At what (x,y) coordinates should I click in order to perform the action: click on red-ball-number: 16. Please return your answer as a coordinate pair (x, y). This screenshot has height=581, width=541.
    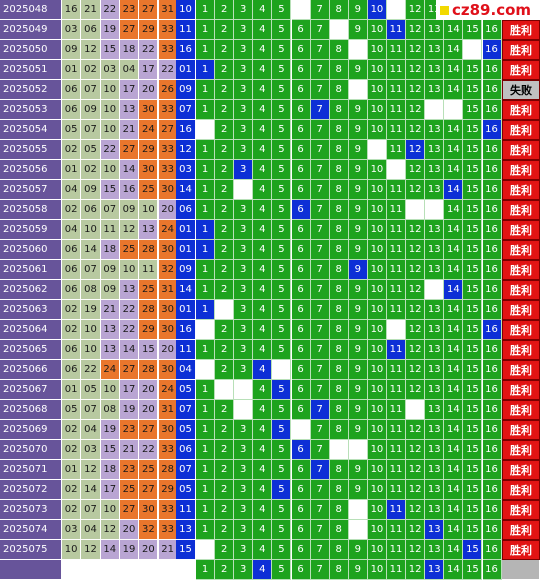
    Looking at the image, I should click on (72, 10).